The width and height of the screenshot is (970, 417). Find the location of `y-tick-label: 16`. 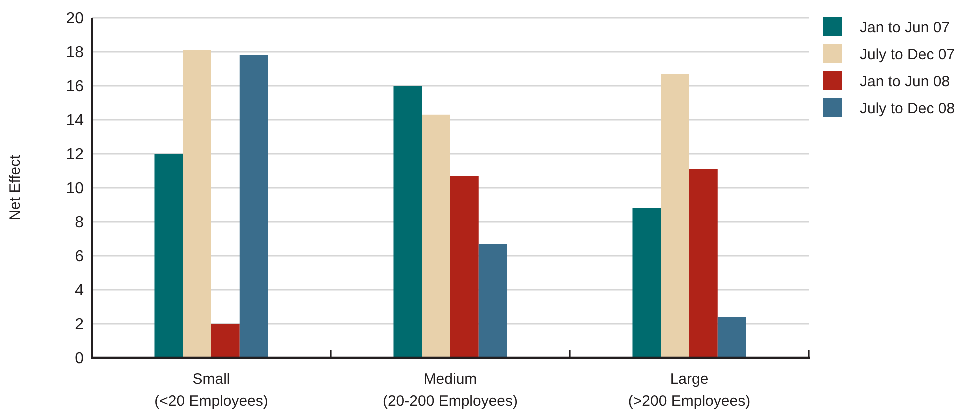

y-tick-label: 16 is located at coordinates (75, 87).